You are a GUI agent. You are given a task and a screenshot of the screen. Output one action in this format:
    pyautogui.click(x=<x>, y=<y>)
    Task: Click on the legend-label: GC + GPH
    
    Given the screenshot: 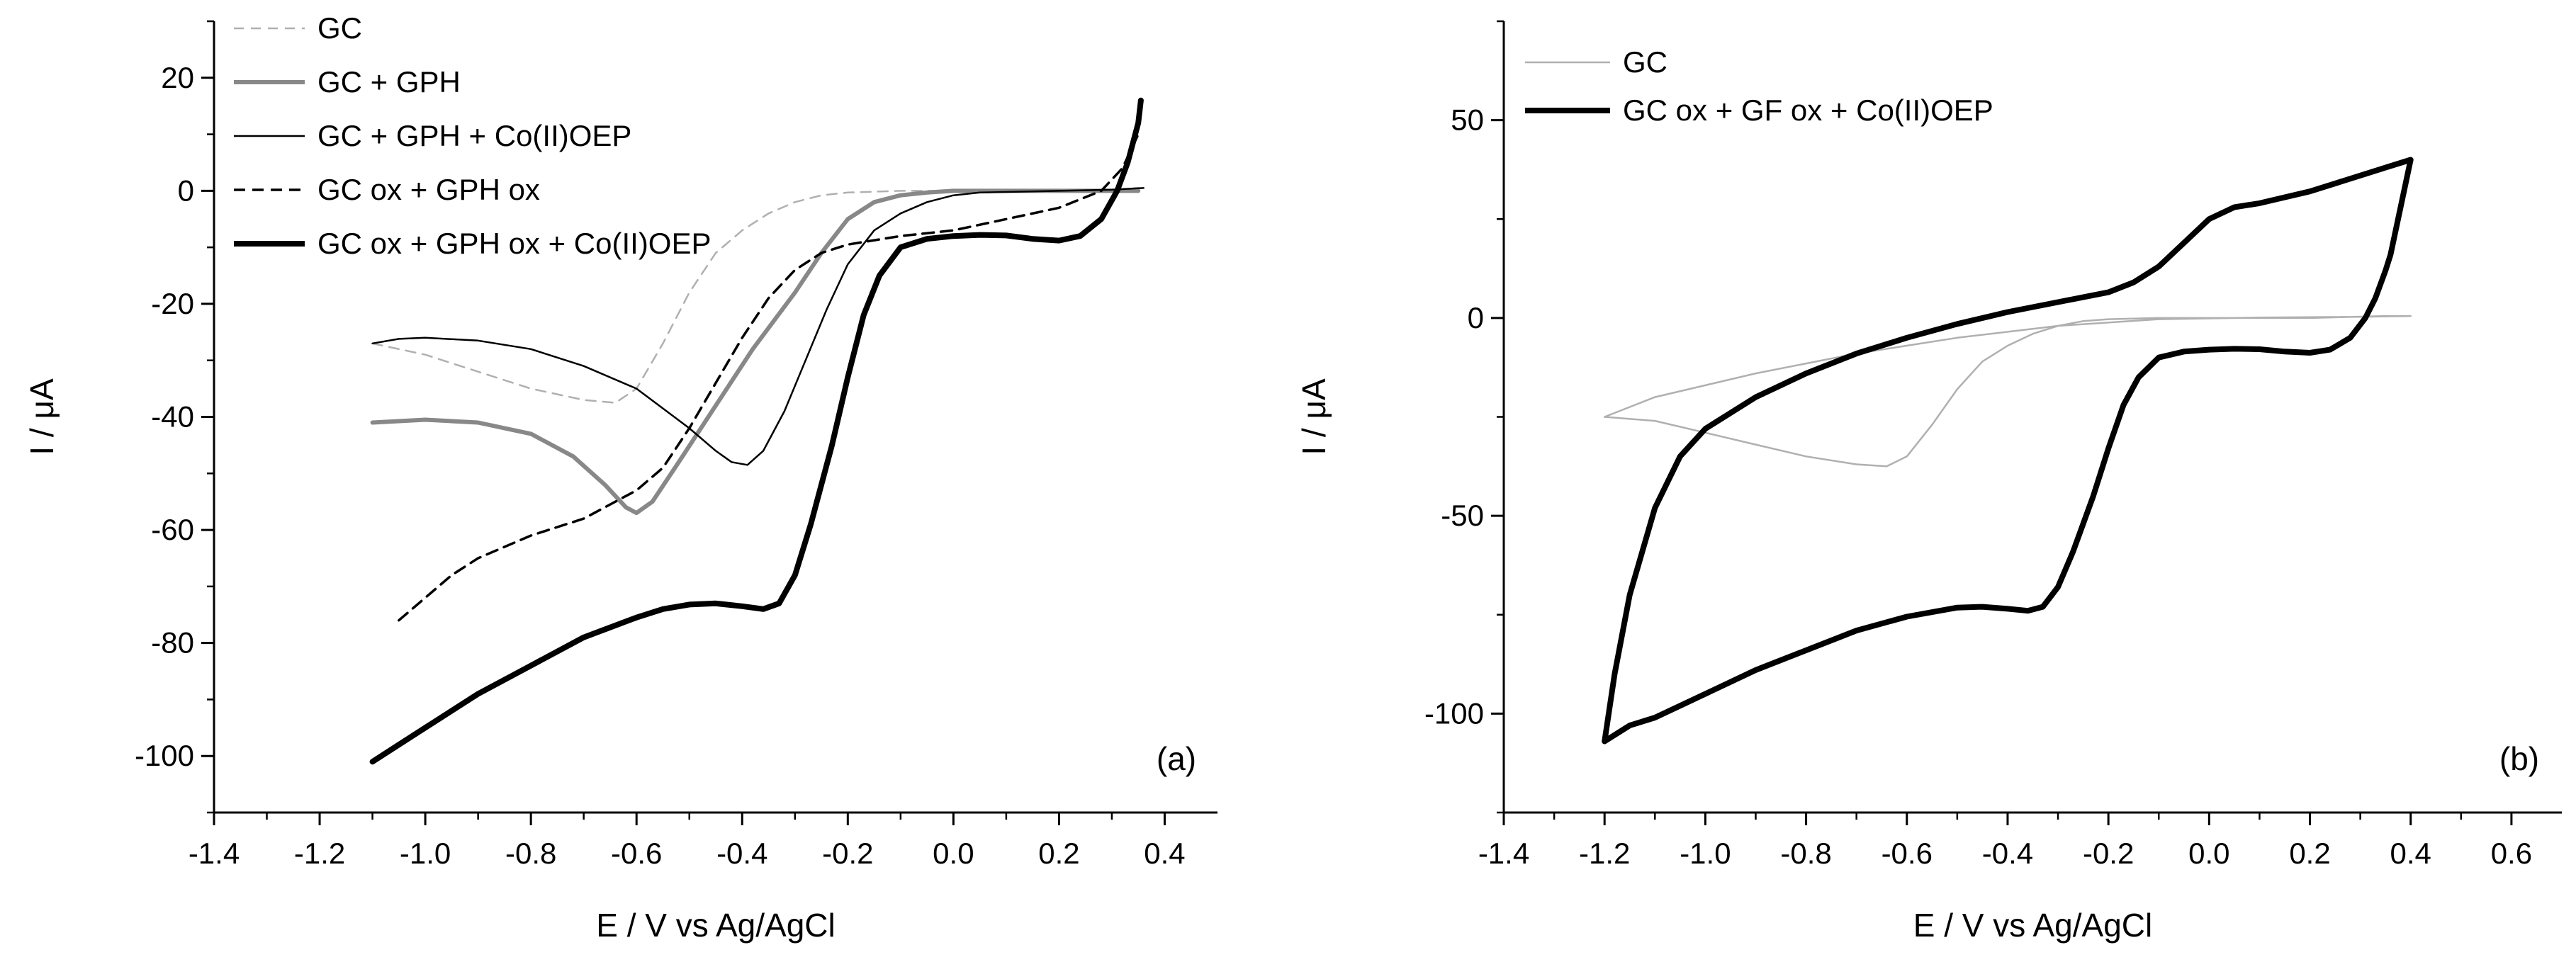 What is the action you would take?
    pyautogui.click(x=389, y=81)
    